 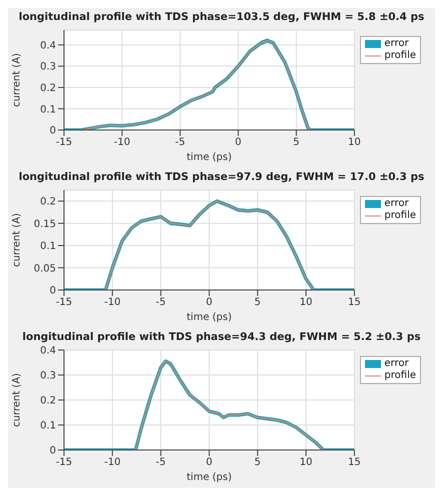 I want to click on chart-title: longitudinal profile with TDS phase=97.9 deg, FWHM = 17.0 ±0.3 ps, so click(x=222, y=177).